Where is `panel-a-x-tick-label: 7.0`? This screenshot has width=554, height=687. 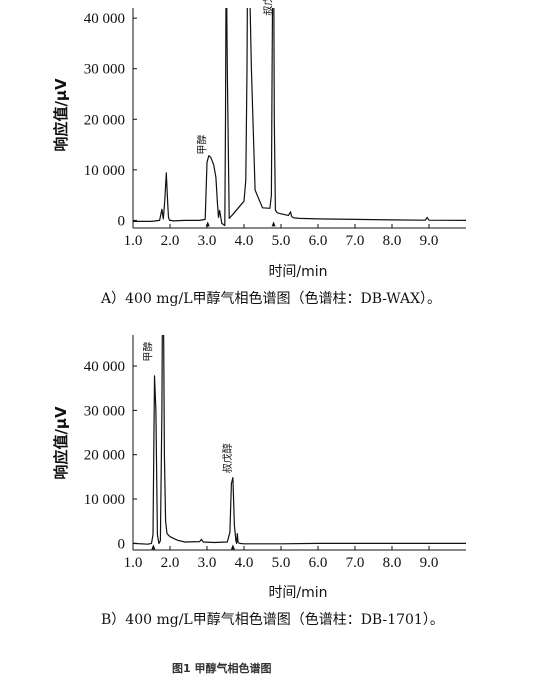 panel-a-x-tick-label: 7.0 is located at coordinates (355, 241).